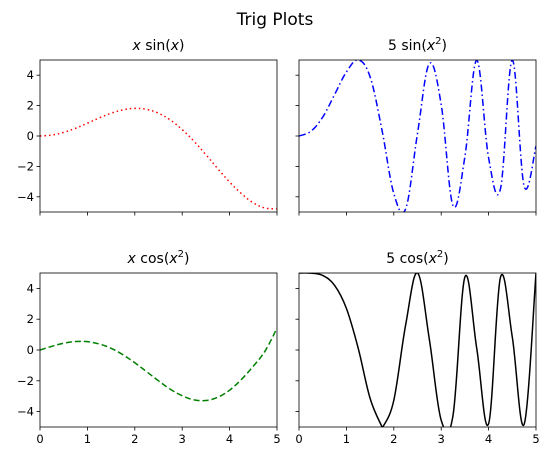 This screenshot has height=461, width=550. Describe the element at coordinates (417, 258) in the screenshot. I see `subplot-title: 5 cos(x2)` at that location.